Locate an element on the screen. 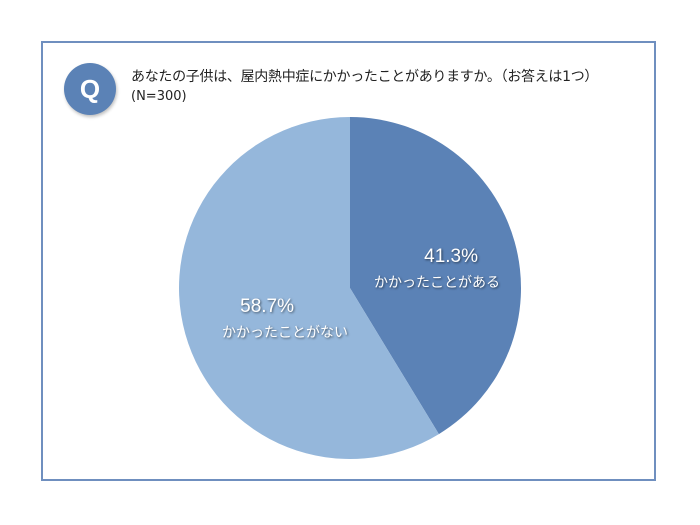 This screenshot has width=700, height=525. sample-size: (N=300) is located at coordinates (159, 96).